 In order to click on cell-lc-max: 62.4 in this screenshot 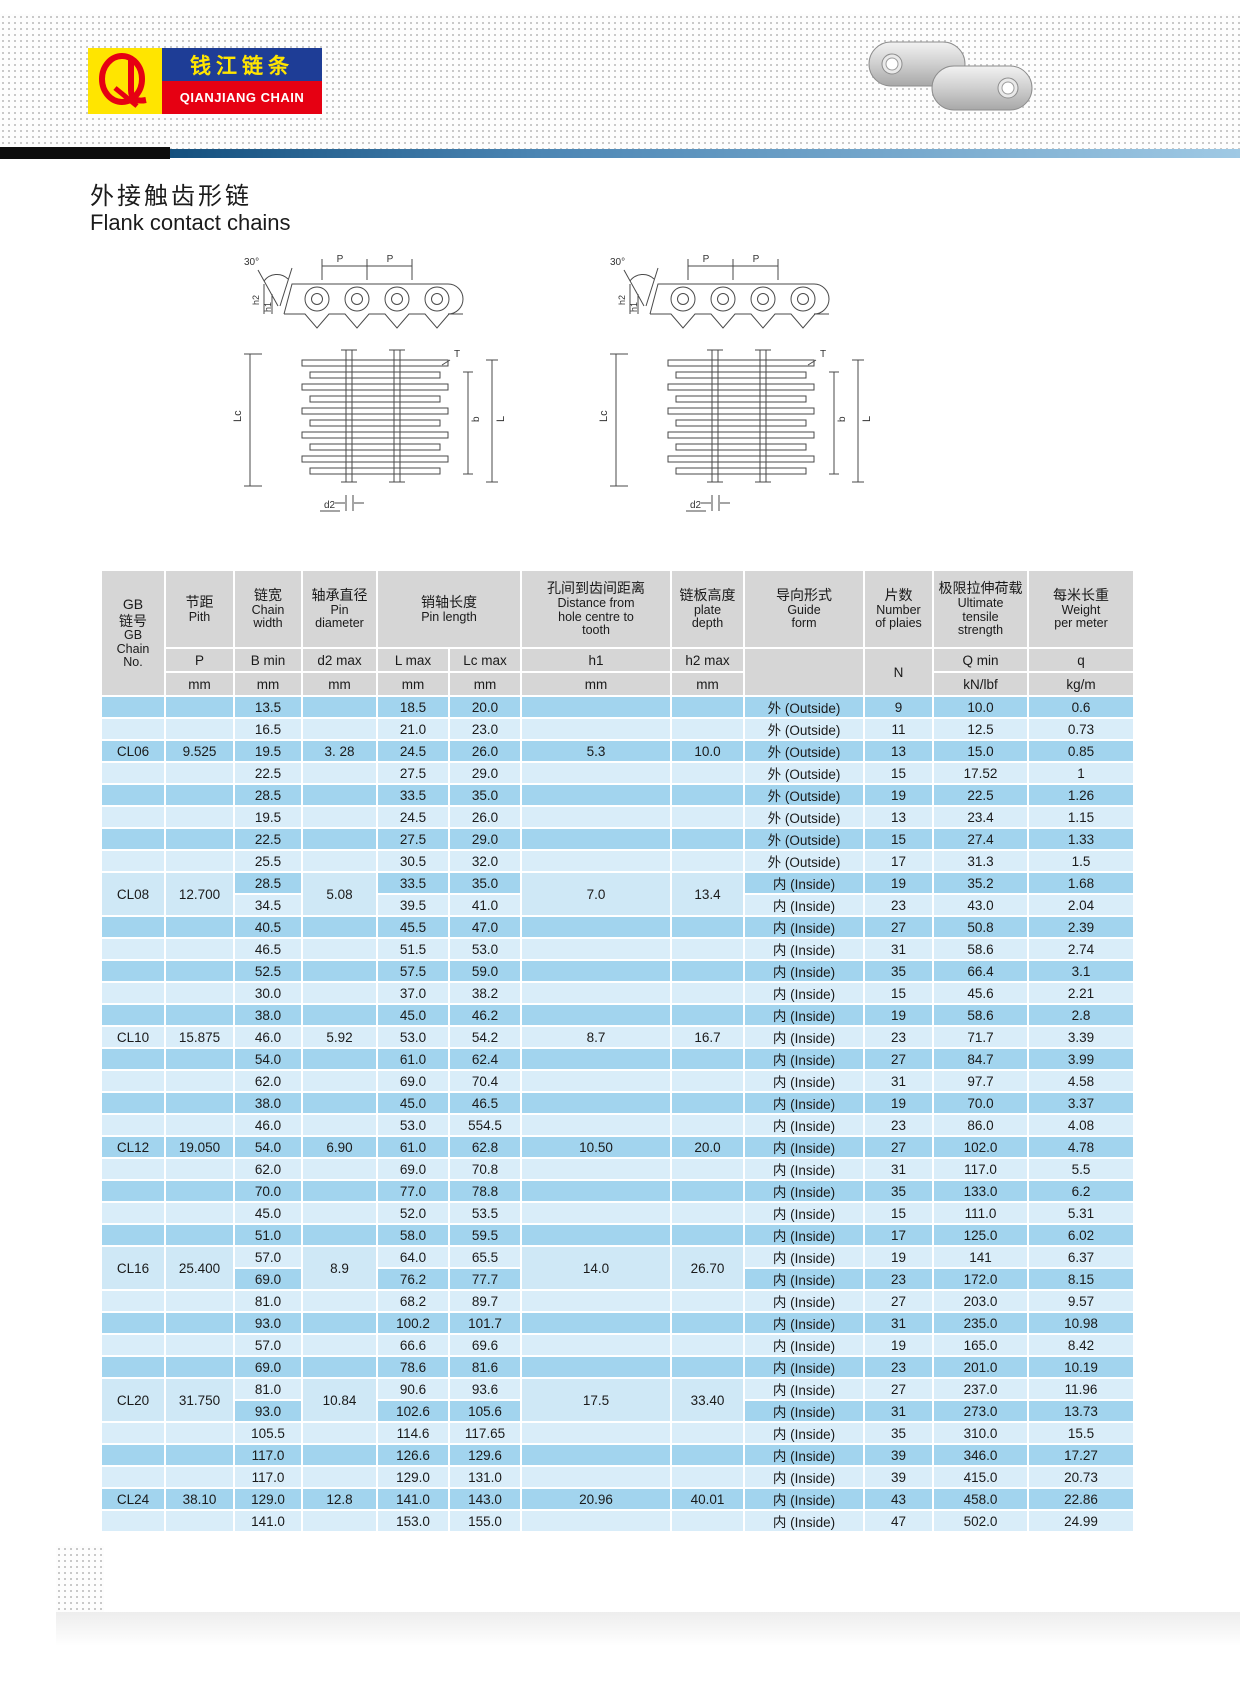, I will do `click(485, 1059)`.